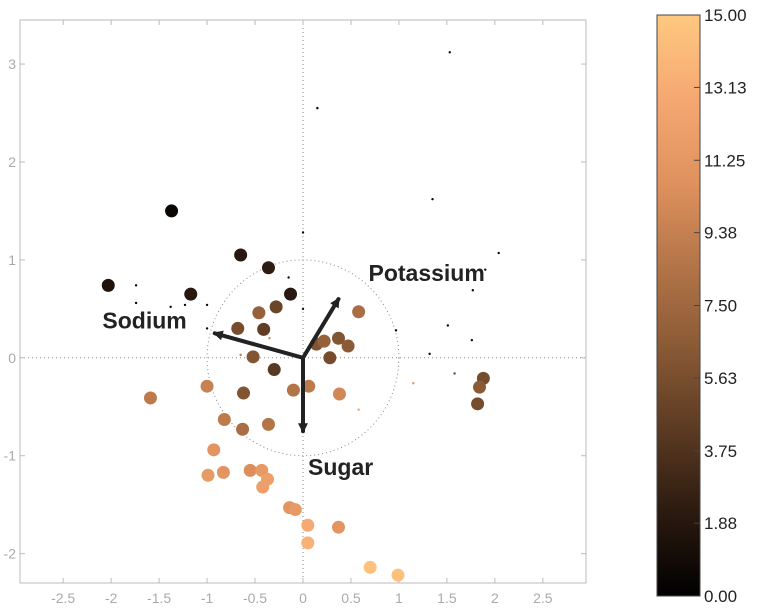 The width and height of the screenshot is (765, 611). I want to click on colorbar-tick-label: 0.00, so click(720, 596).